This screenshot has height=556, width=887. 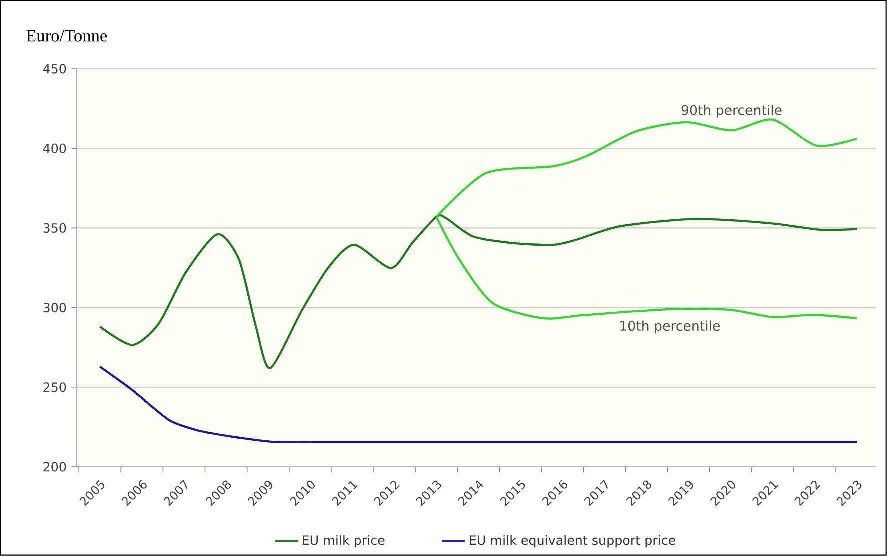 I want to click on y-tick-label: 350, so click(x=55, y=228).